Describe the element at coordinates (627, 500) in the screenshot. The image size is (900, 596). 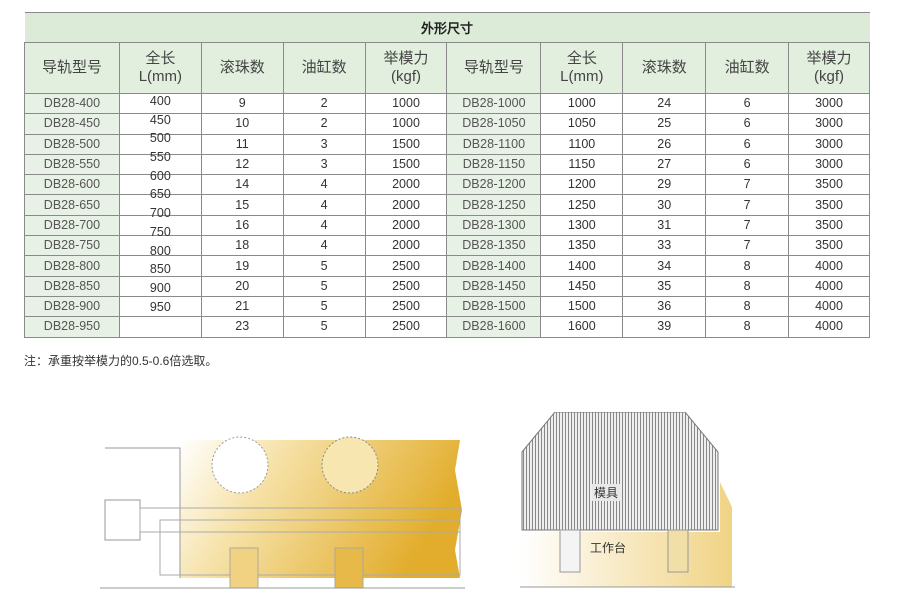
I see `mold-on-table-illustration` at that location.